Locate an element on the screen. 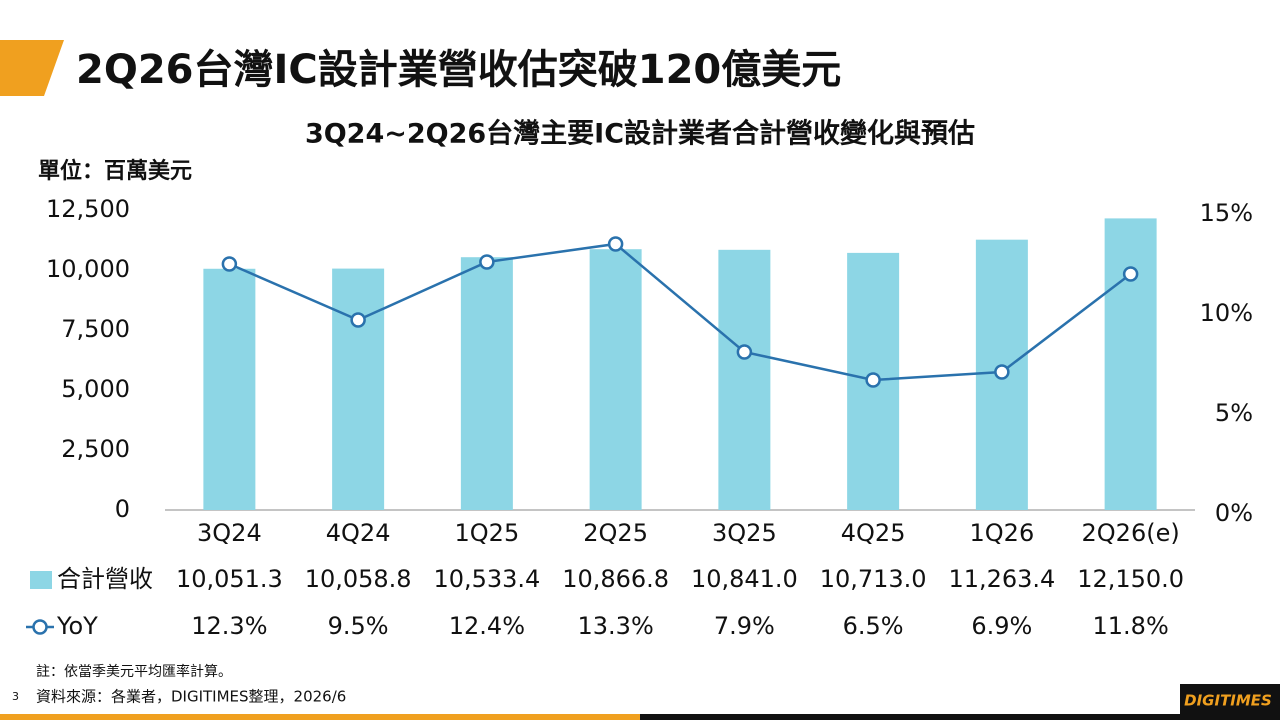 The width and height of the screenshot is (1280, 720). x-tick-label: 2Q25 is located at coordinates (615, 533).